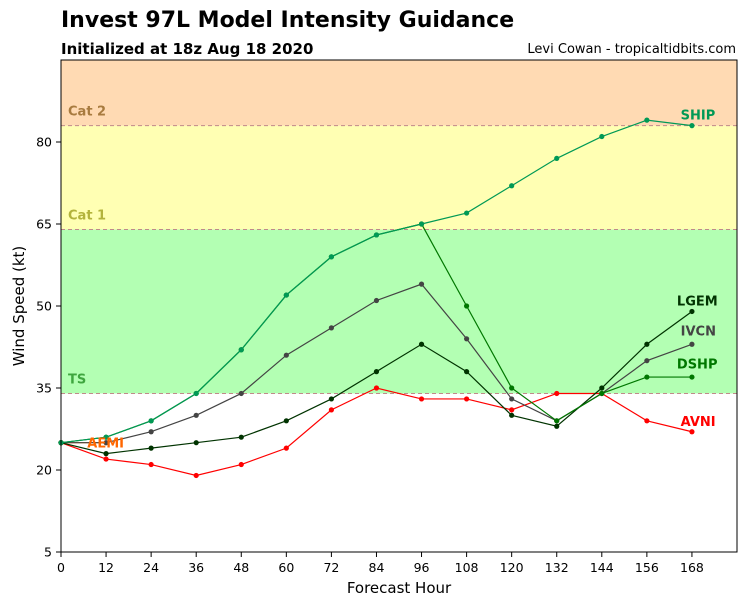  What do you see at coordinates (151, 567) in the screenshot?
I see `x-tick-label-24: 24` at bounding box center [151, 567].